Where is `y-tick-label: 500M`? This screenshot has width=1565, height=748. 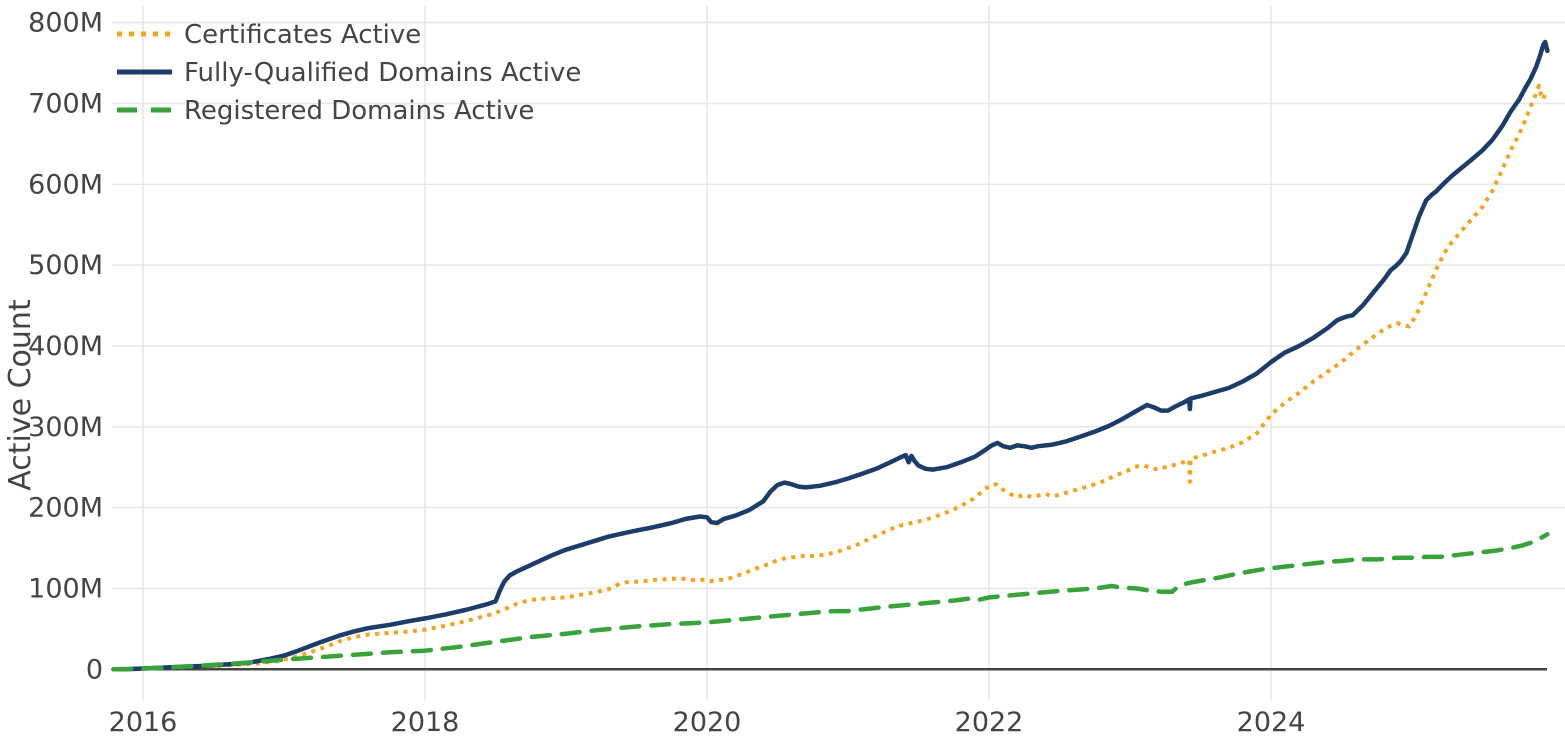
y-tick-label: 500M is located at coordinates (65, 265).